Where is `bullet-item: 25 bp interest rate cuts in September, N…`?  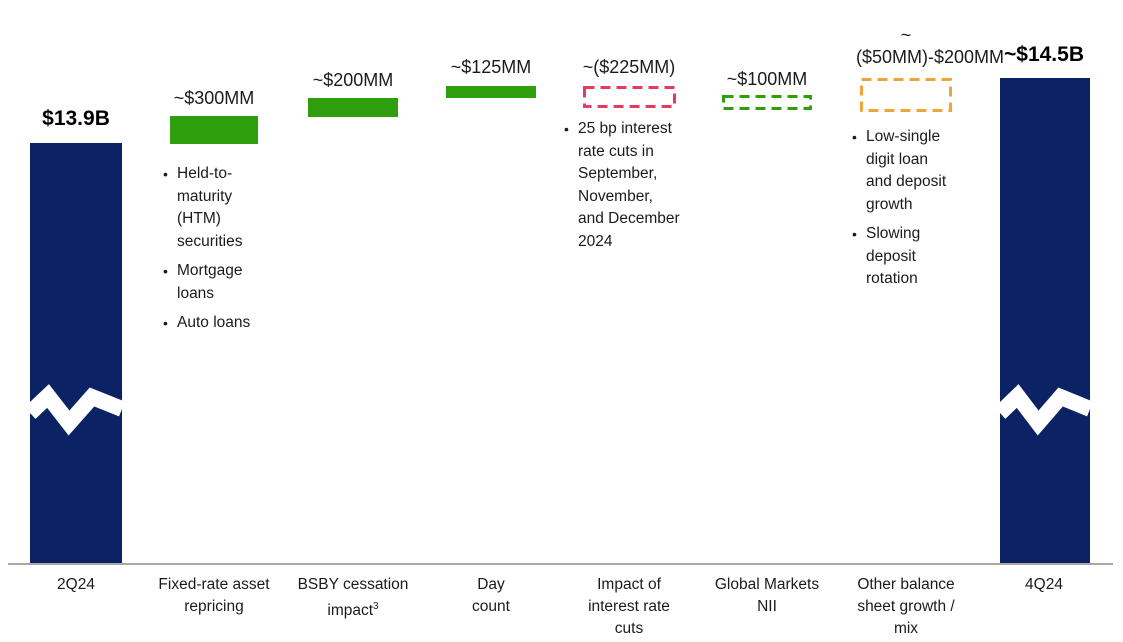 bullet-item: 25 bp interest rate cuts in September, N… is located at coordinates (621, 185).